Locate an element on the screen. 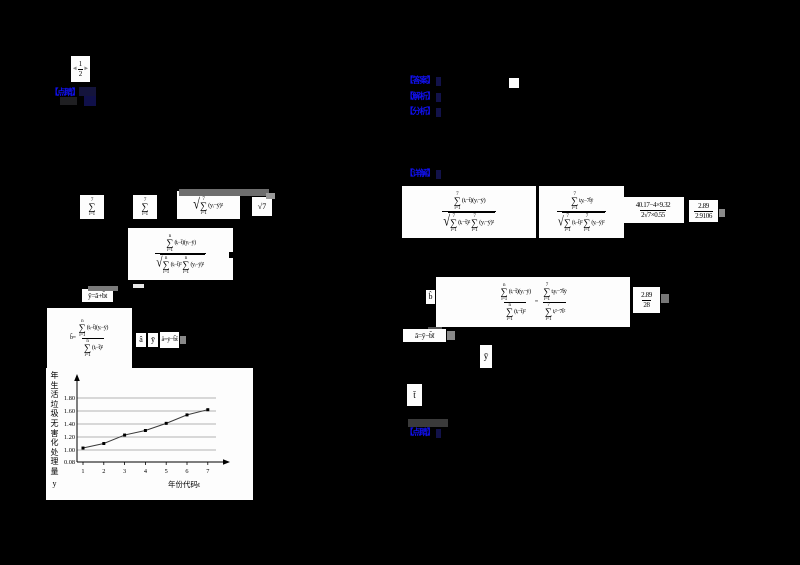 Image resolution: width=800 pixels, height=565 pixels. equation-sum-yi: 7 ∑ i=1 is located at coordinates (92, 207).